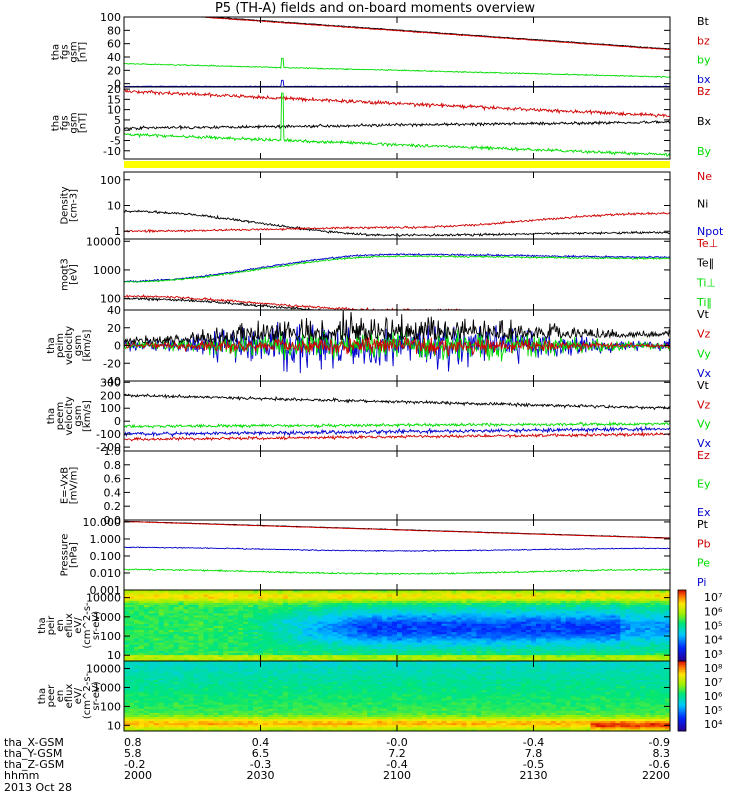  Describe the element at coordinates (117, 130) in the screenshot. I see `y-tick-label: 0` at that location.